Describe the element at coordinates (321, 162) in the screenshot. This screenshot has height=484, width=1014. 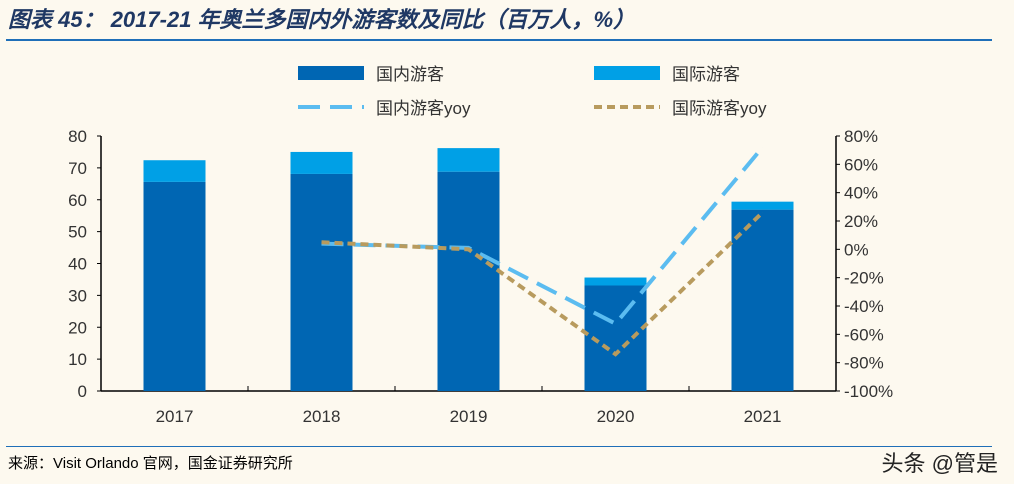
I see `bar-2018-国际游客` at that location.